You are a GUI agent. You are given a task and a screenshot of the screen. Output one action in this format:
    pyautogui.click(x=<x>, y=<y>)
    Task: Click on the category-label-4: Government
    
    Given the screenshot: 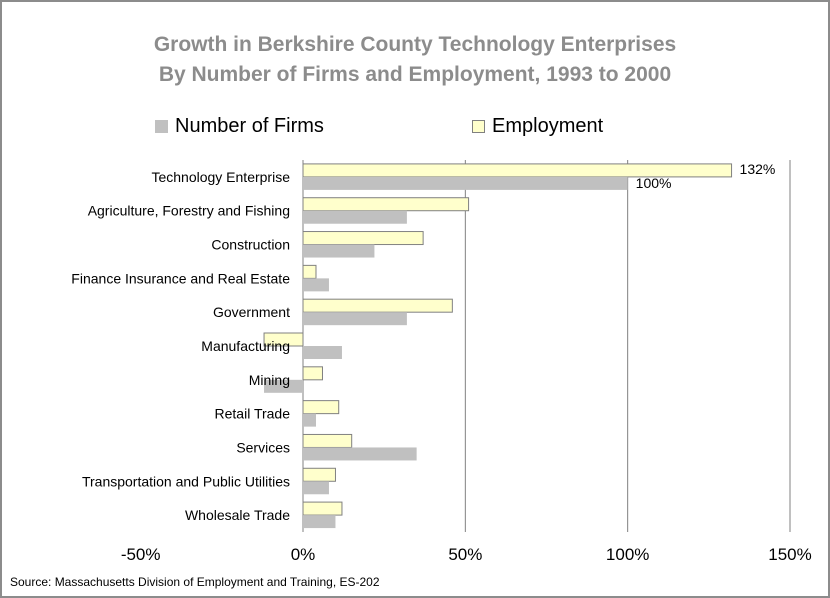 What is the action you would take?
    pyautogui.click(x=251, y=312)
    